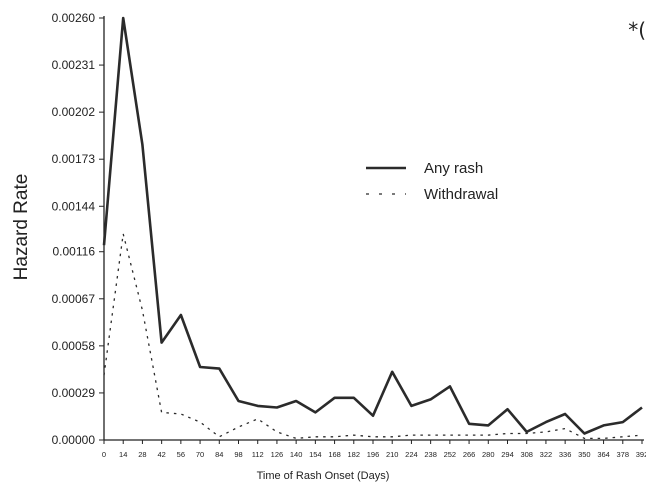 The width and height of the screenshot is (646, 489). Describe the element at coordinates (74, 252) in the screenshot. I see `y-tick-label: 0.00116` at that location.